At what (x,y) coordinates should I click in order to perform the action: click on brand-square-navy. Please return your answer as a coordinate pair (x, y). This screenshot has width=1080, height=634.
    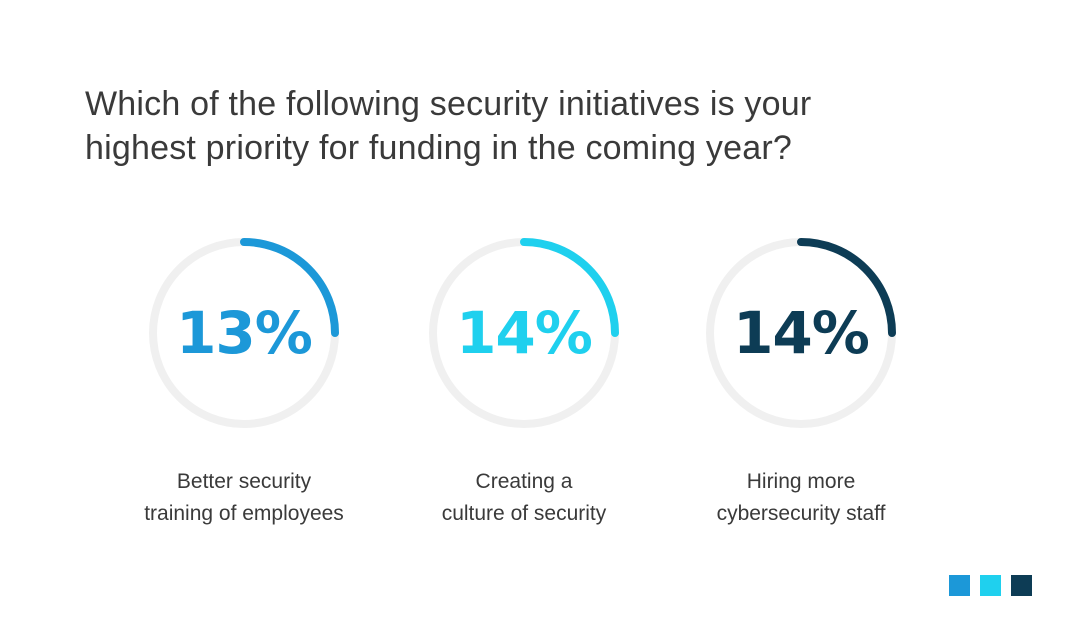
    Looking at the image, I should click on (1021, 585).